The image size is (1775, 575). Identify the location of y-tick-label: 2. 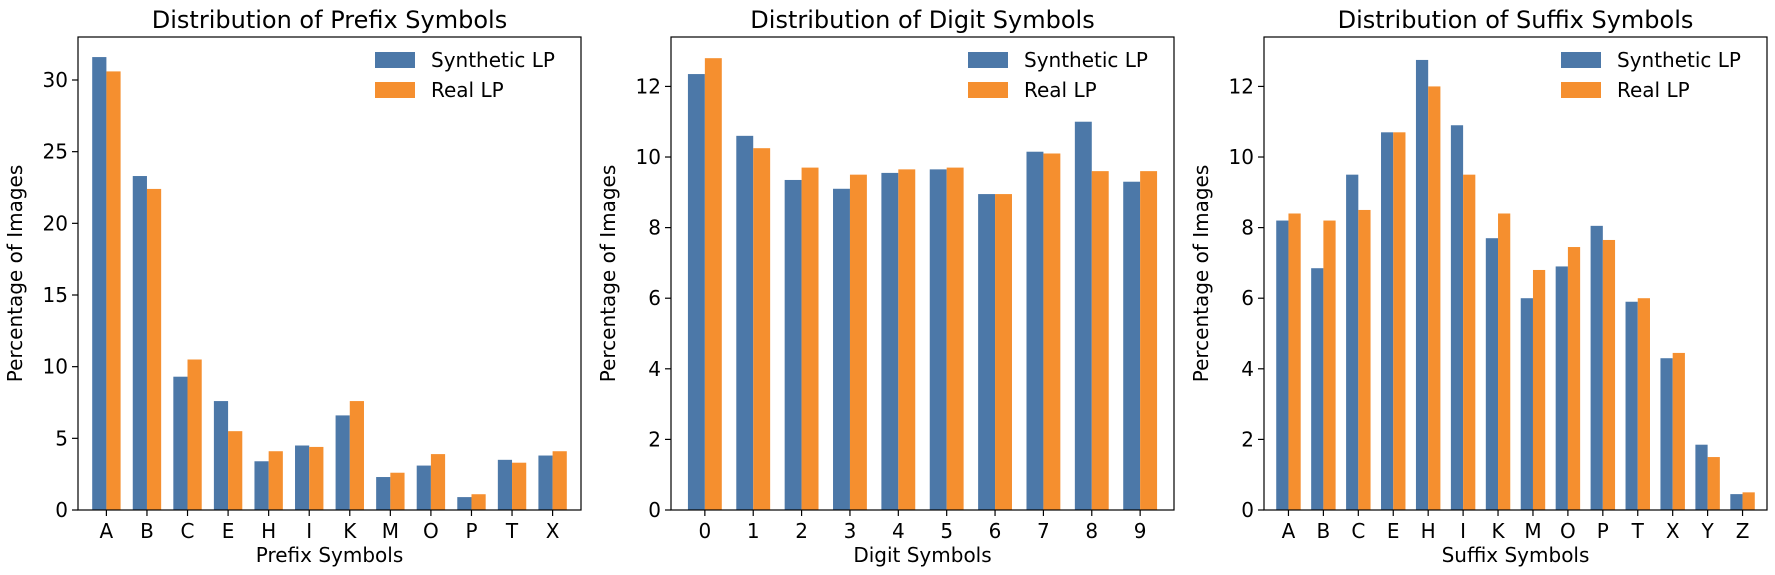
(654, 439).